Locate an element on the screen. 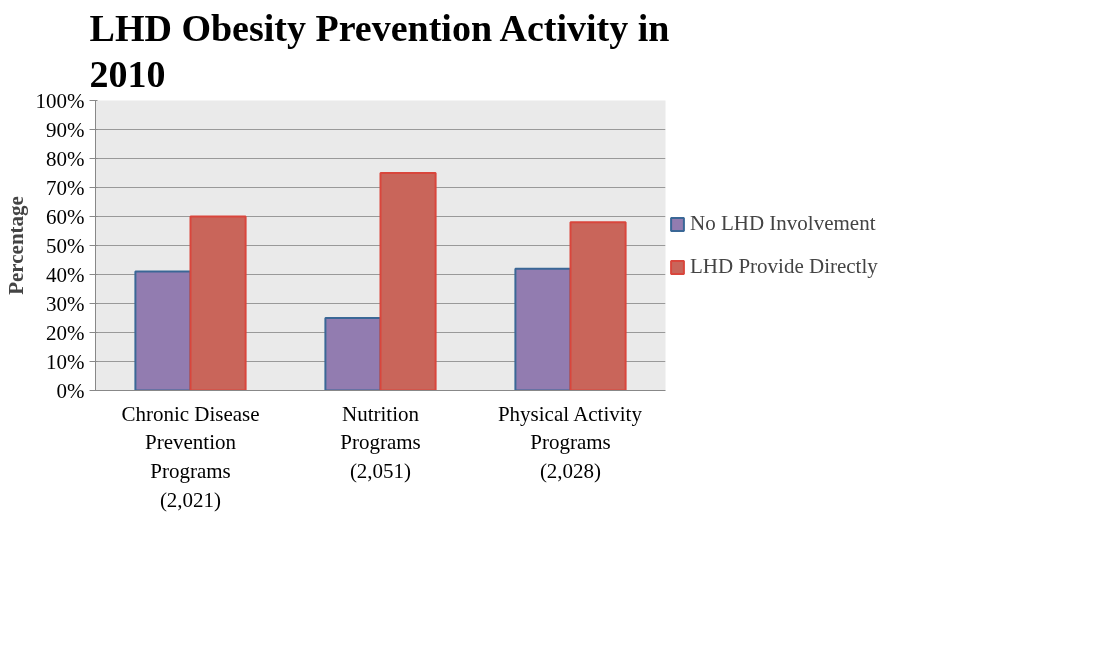 This screenshot has width=1101, height=645. y-axis-title: Percentage is located at coordinates (15, 245).